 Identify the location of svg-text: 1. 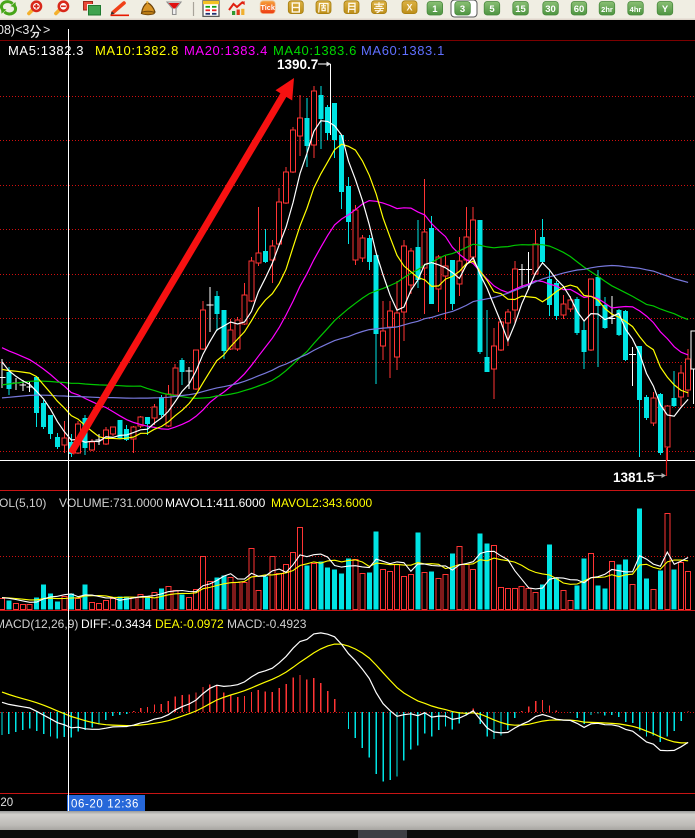
(435, 9).